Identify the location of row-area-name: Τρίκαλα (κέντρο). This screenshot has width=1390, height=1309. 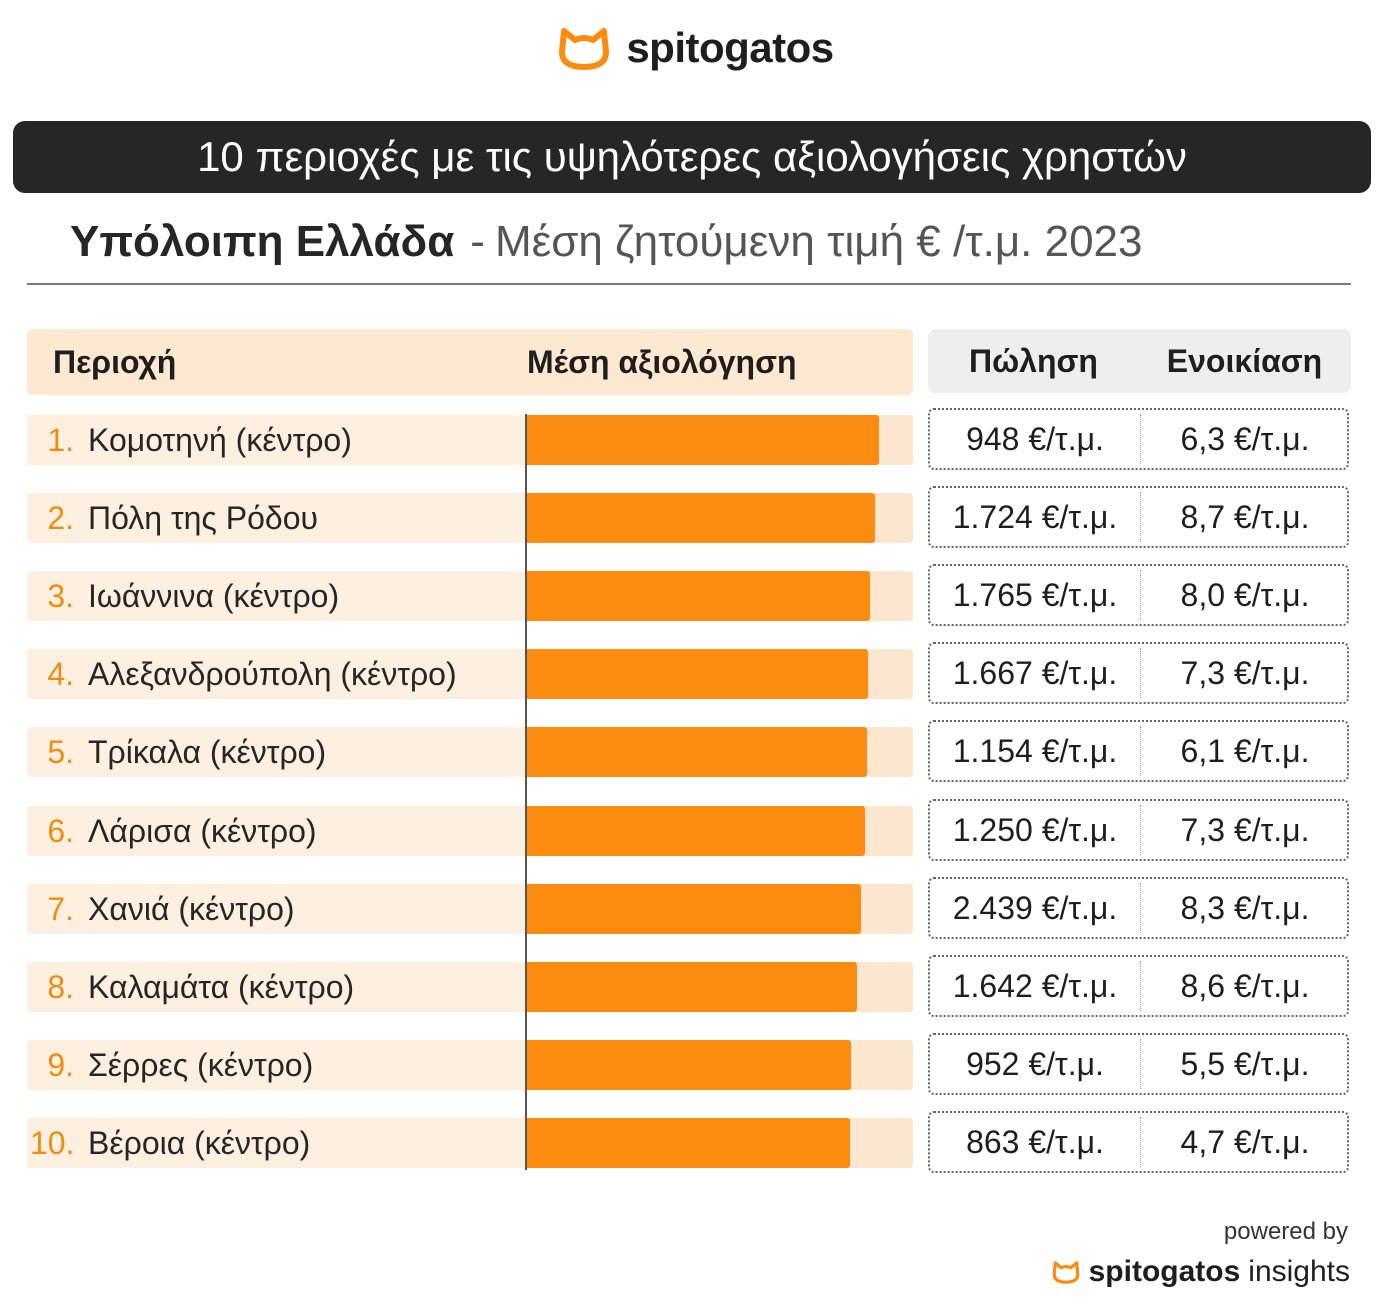
(207, 752).